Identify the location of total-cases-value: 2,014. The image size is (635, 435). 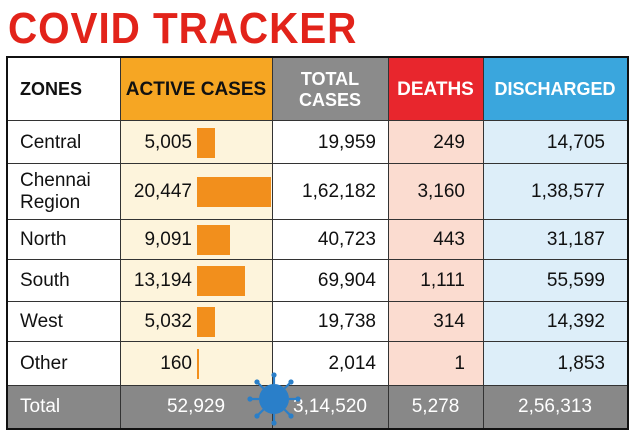
(330, 364).